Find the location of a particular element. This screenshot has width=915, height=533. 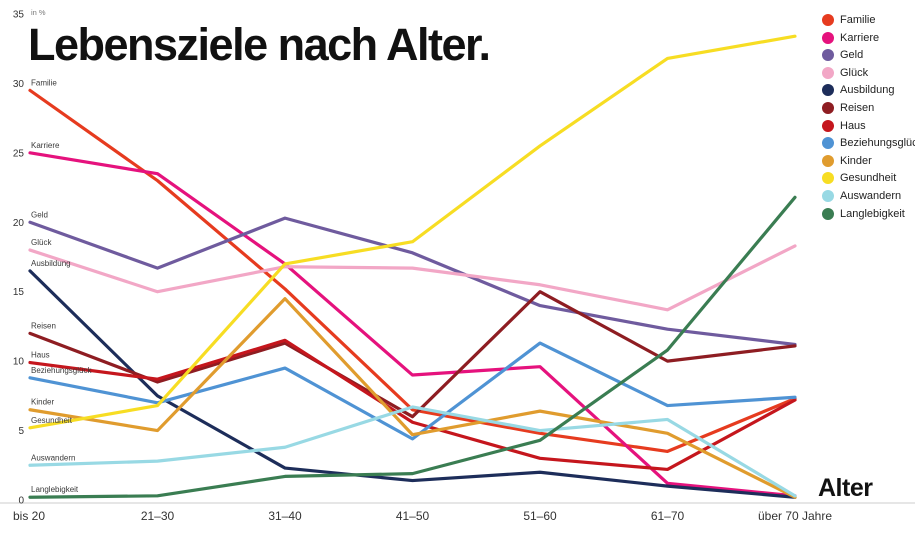

legend-item: Beziehungsglück is located at coordinates (868, 143).